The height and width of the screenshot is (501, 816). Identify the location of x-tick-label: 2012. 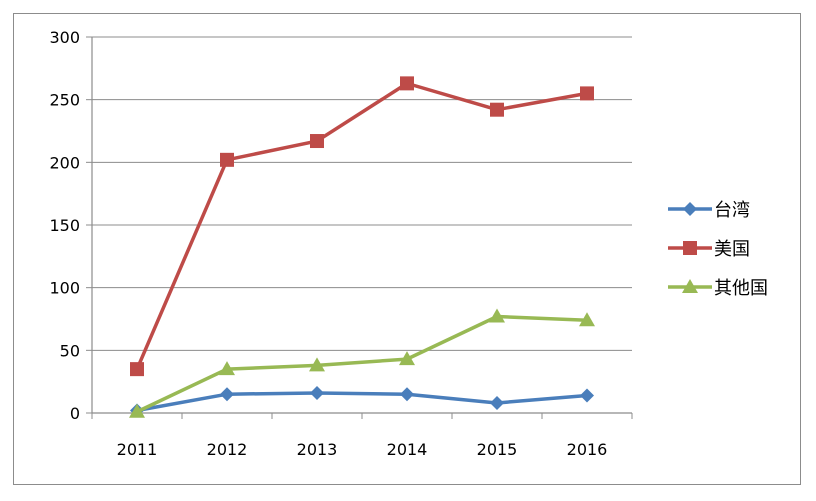
(227, 449).